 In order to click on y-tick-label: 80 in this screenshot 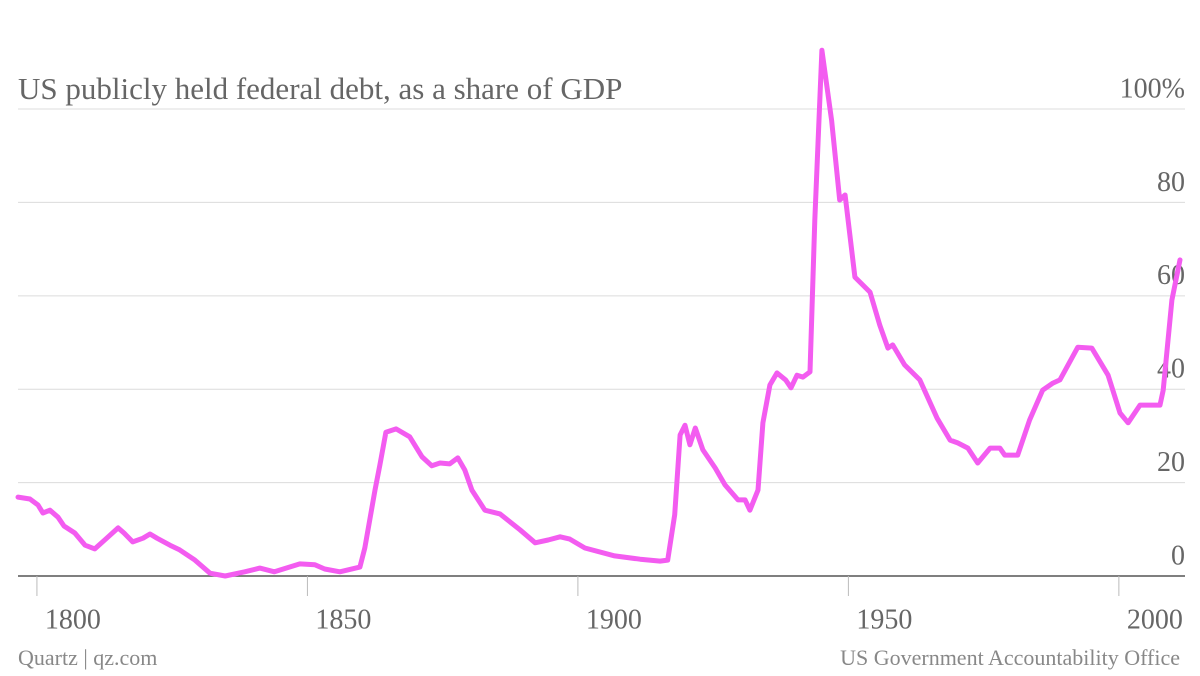, I will do `click(1171, 182)`.